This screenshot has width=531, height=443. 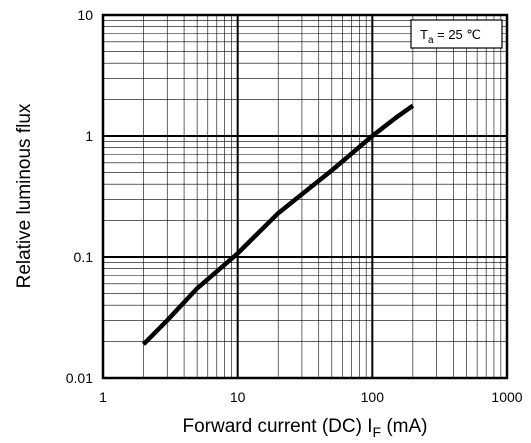 What do you see at coordinates (89, 136) in the screenshot?
I see `y-tick-label: 1` at bounding box center [89, 136].